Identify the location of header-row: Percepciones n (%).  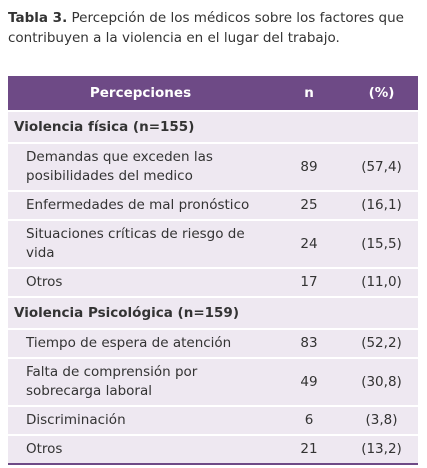
(213, 93).